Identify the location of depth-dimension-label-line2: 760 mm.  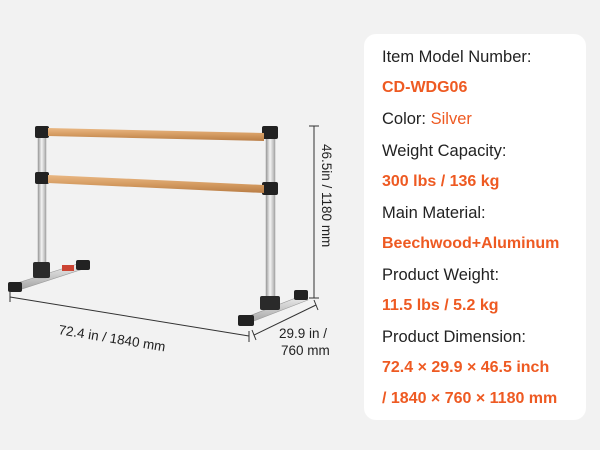
(305, 350).